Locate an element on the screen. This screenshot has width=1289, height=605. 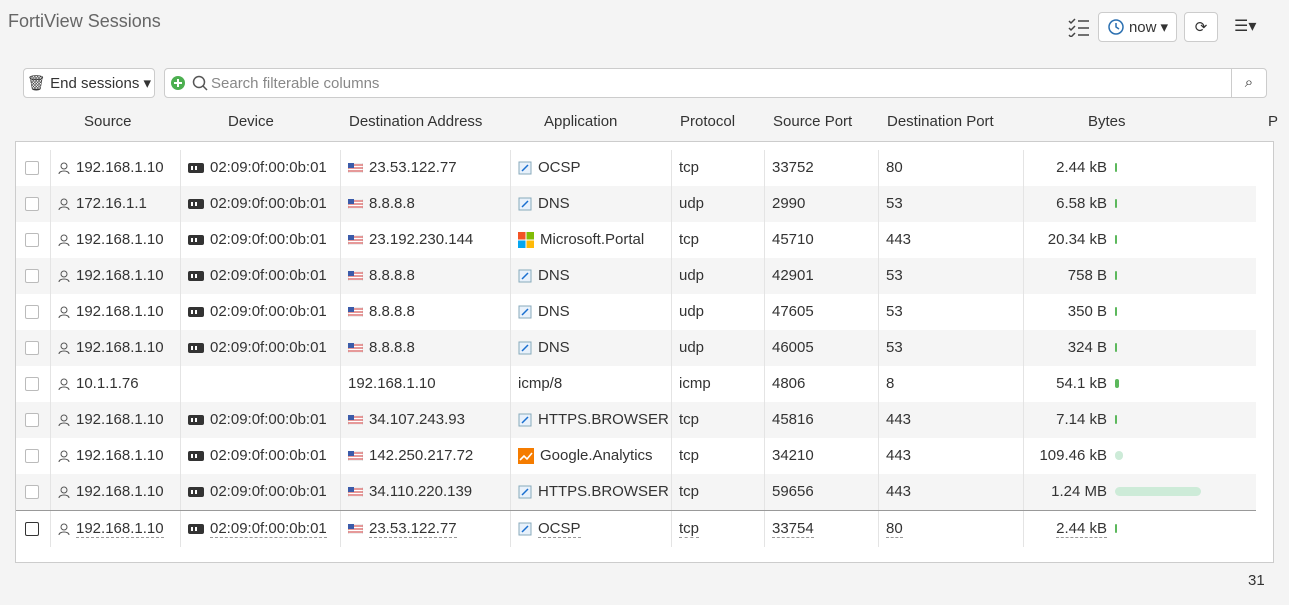
cell-text: 192.168.1.10 is located at coordinates (120, 455).